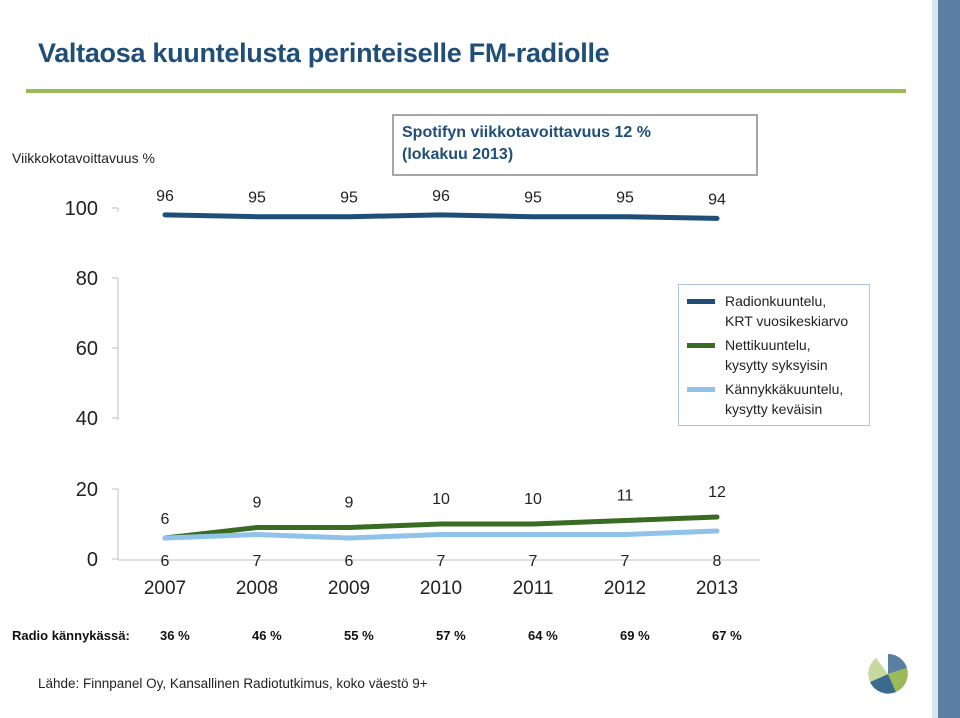 This screenshot has width=960, height=718. Describe the element at coordinates (543, 635) in the screenshot. I see `radio-phone-value: 64 %` at that location.